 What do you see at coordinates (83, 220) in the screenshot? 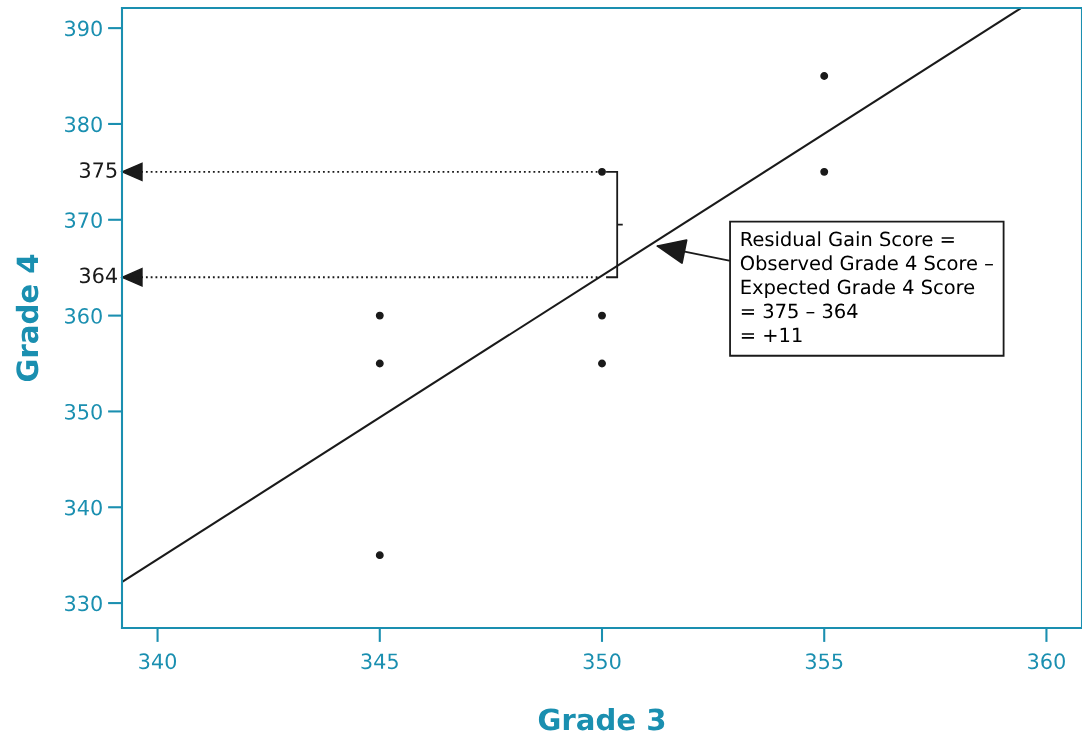
I see `y-tick-label: 370` at bounding box center [83, 220].